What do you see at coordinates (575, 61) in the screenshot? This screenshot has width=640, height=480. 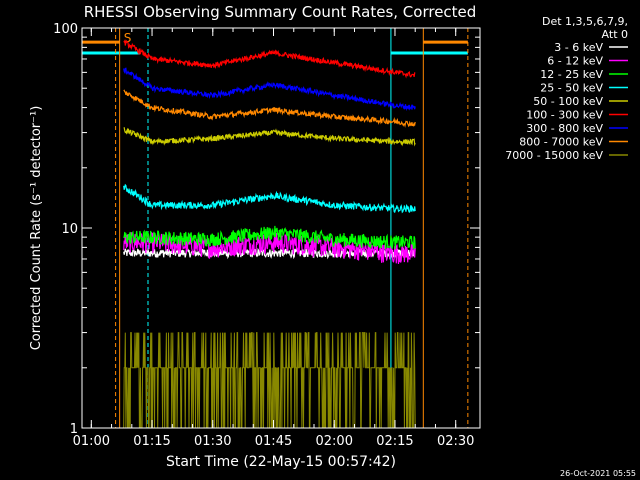 I see `legend-label-1: 6 - 12 keV` at bounding box center [575, 61].